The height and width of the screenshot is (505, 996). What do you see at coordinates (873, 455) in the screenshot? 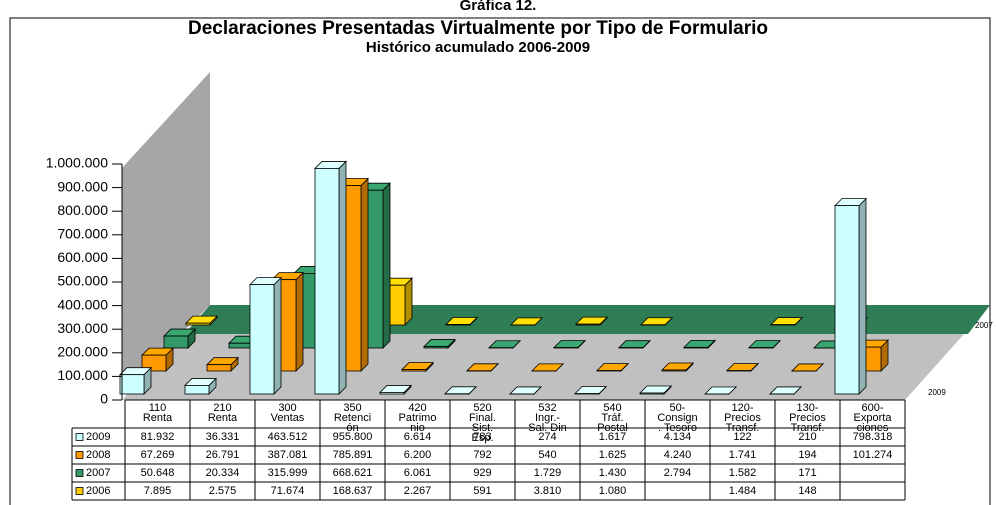
I see `data-label: 101.274` at bounding box center [873, 455].